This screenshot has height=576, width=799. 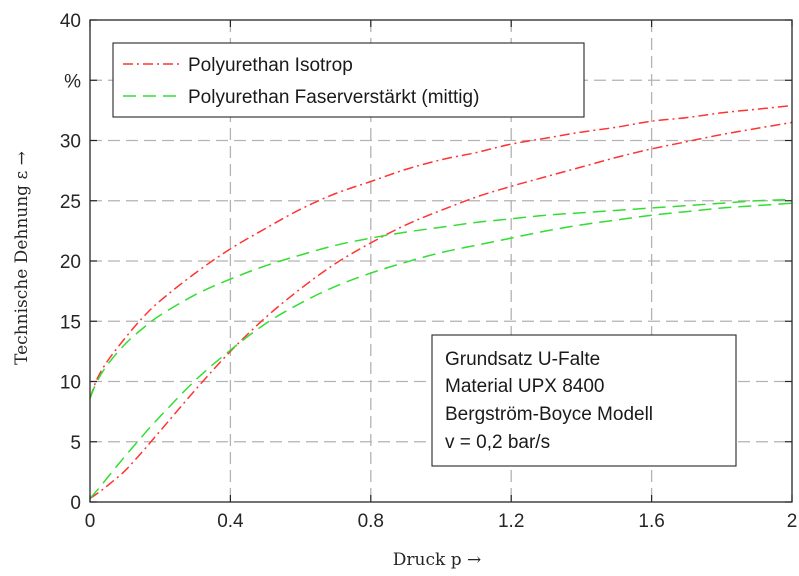 I want to click on legend-box, so click(x=348, y=80).